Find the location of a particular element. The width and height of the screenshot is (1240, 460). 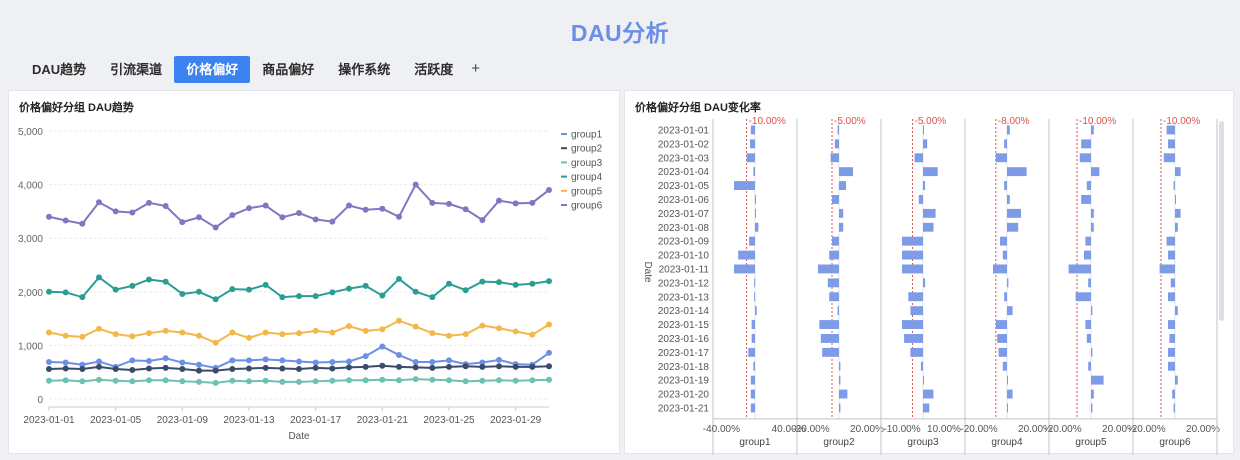

legend-label-group5: group5 is located at coordinates (587, 191).